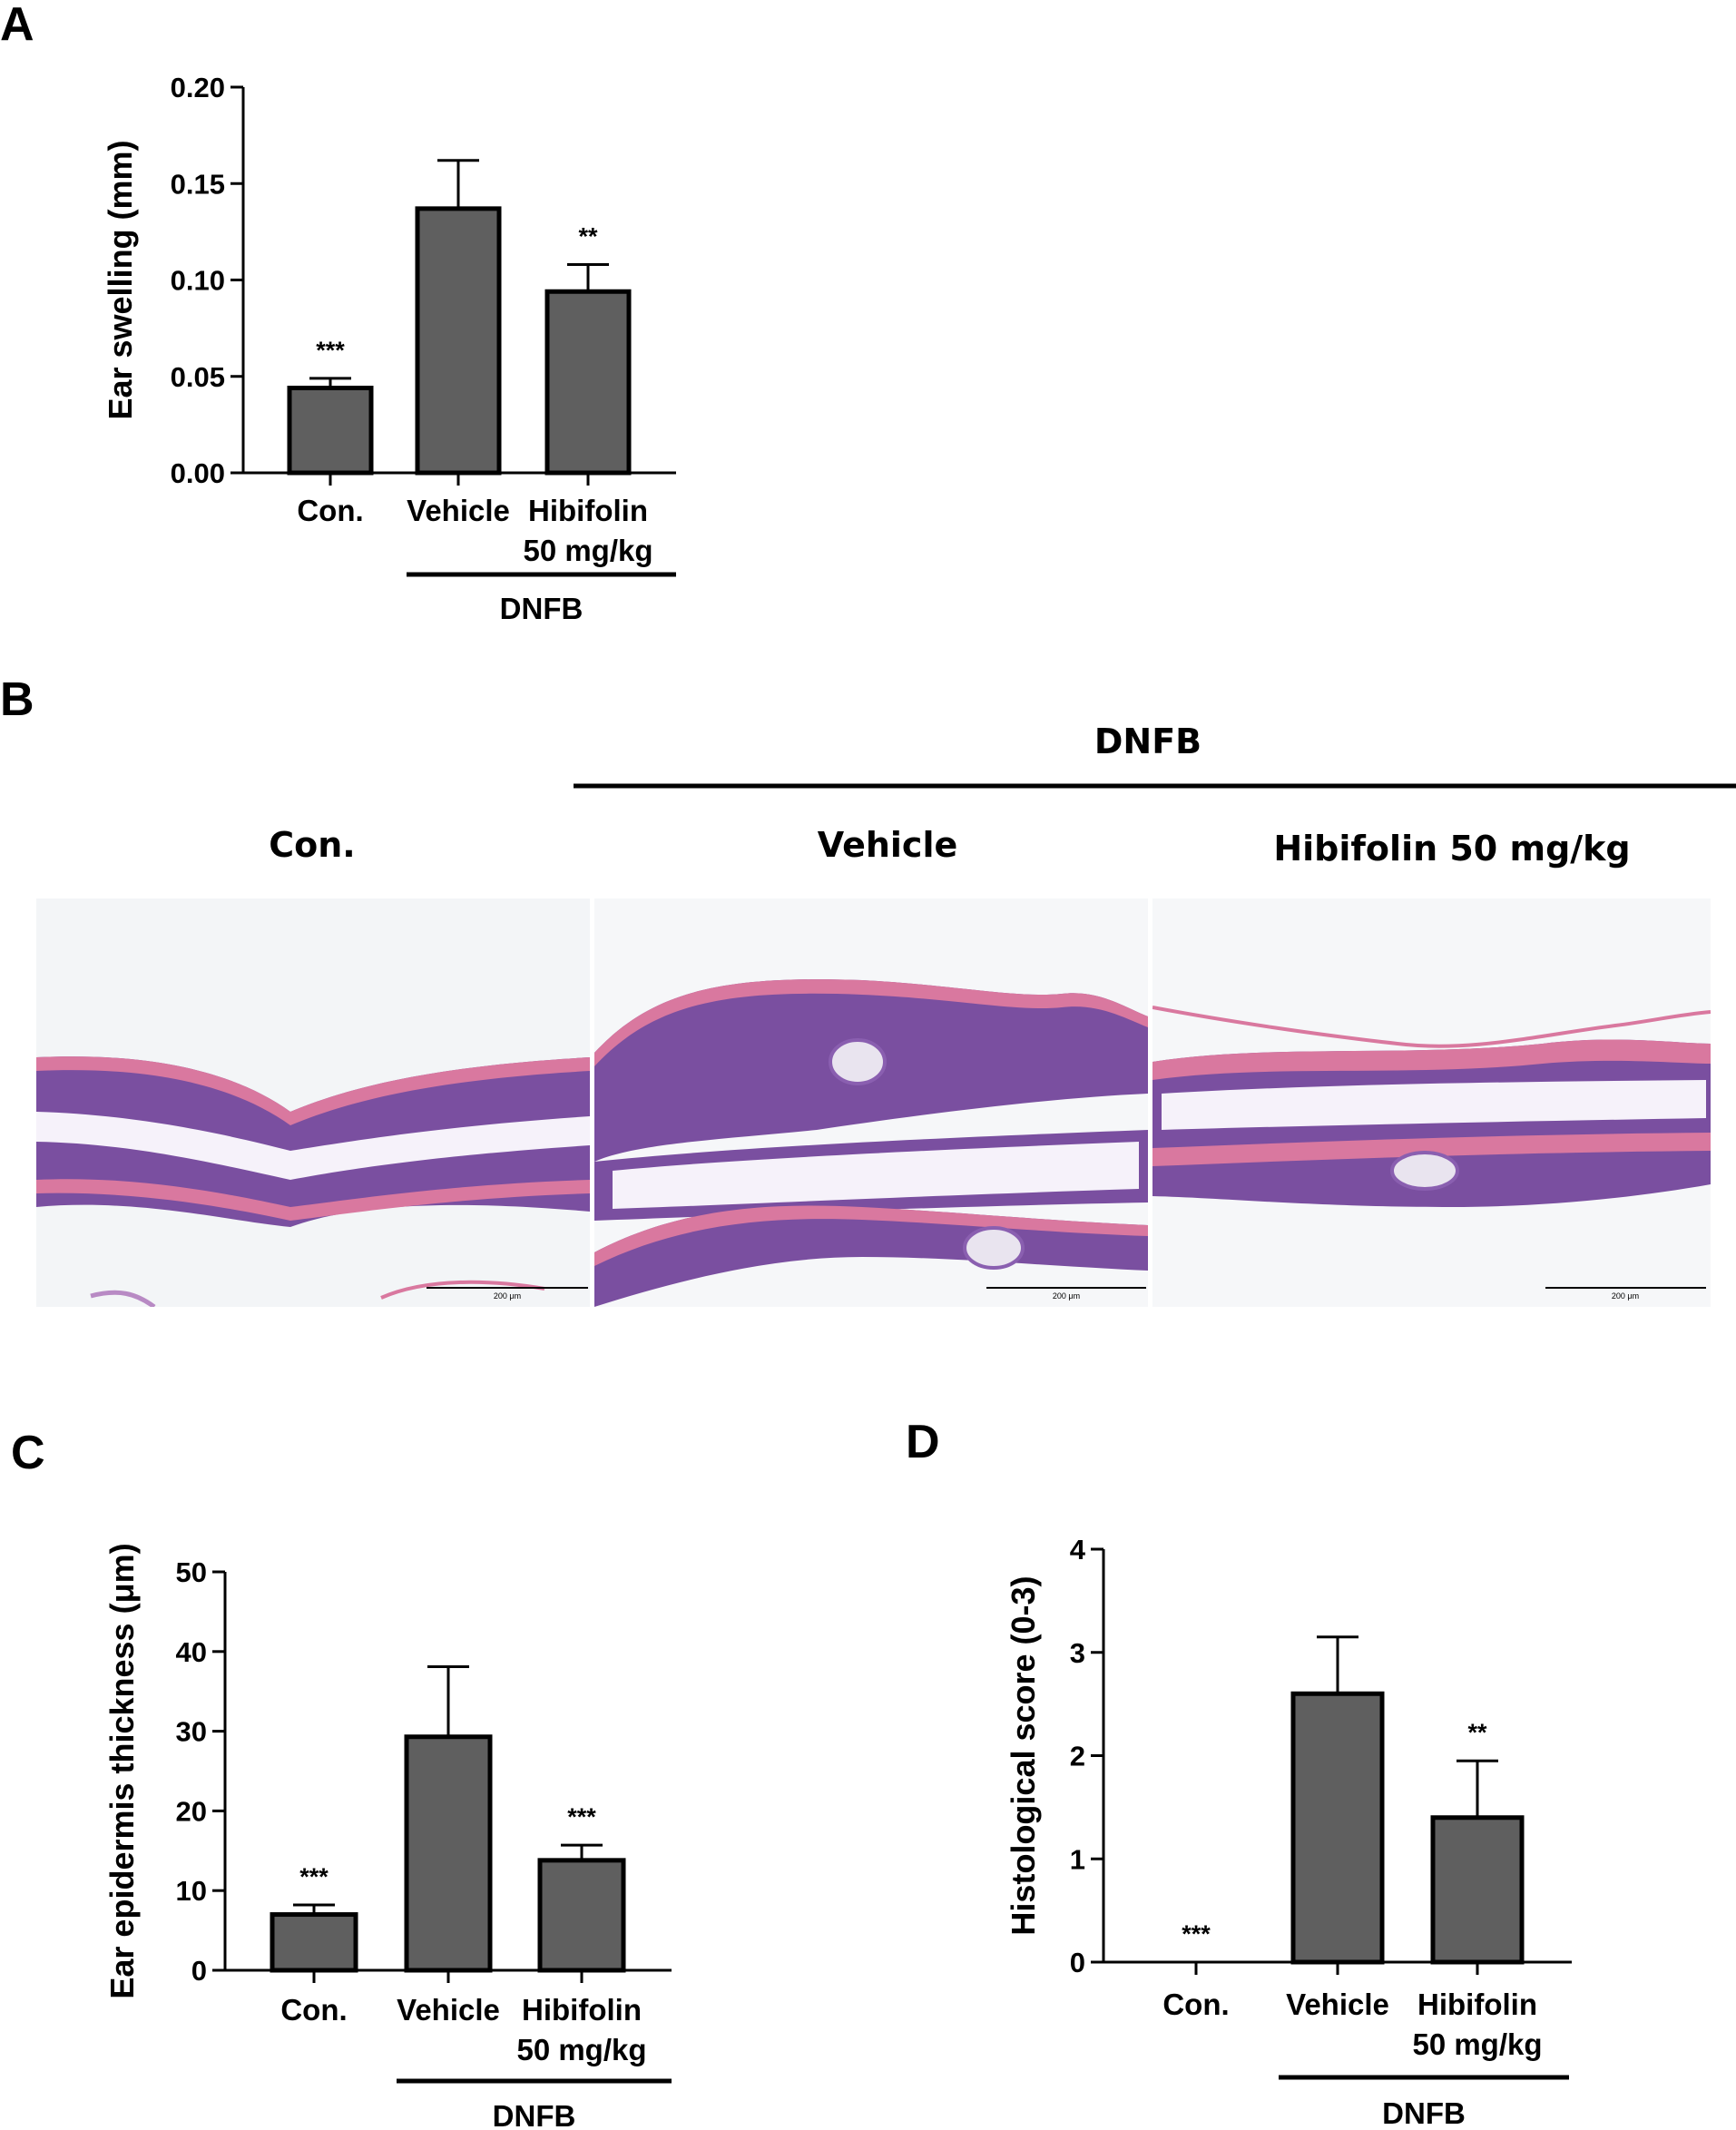  I want to click on histology-column-label-con: Con., so click(312, 845).